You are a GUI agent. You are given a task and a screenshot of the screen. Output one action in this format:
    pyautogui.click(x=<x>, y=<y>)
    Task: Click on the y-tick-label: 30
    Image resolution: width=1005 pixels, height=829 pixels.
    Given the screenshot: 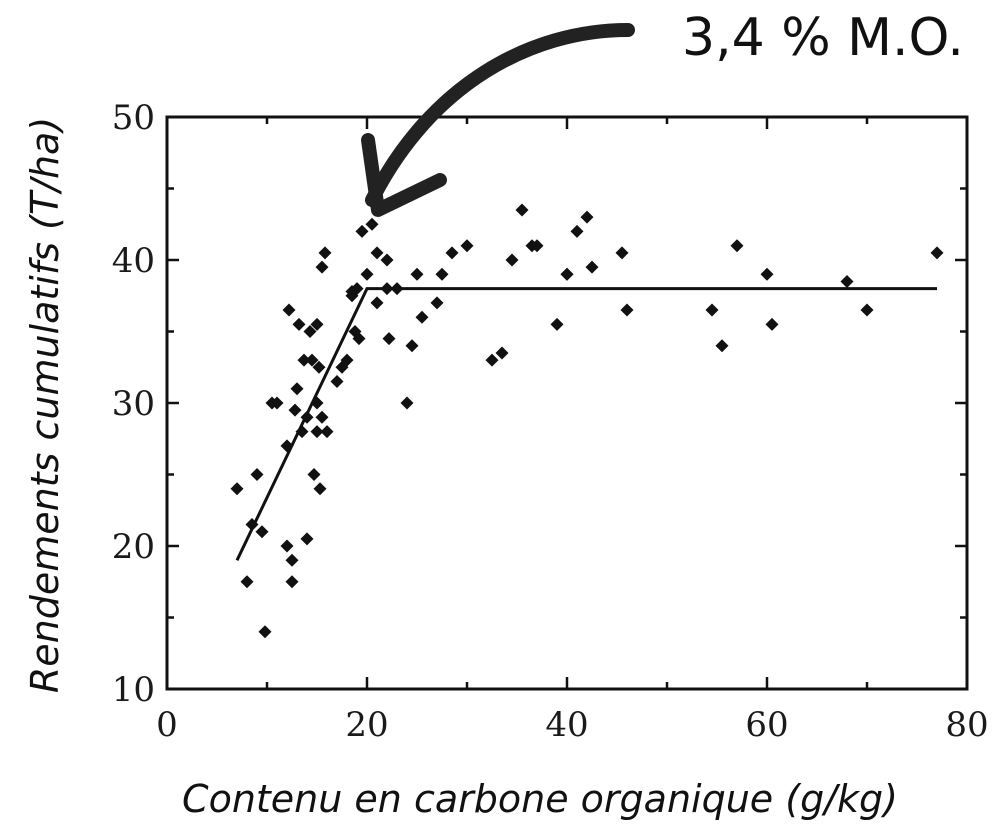 What is the action you would take?
    pyautogui.click(x=133, y=404)
    